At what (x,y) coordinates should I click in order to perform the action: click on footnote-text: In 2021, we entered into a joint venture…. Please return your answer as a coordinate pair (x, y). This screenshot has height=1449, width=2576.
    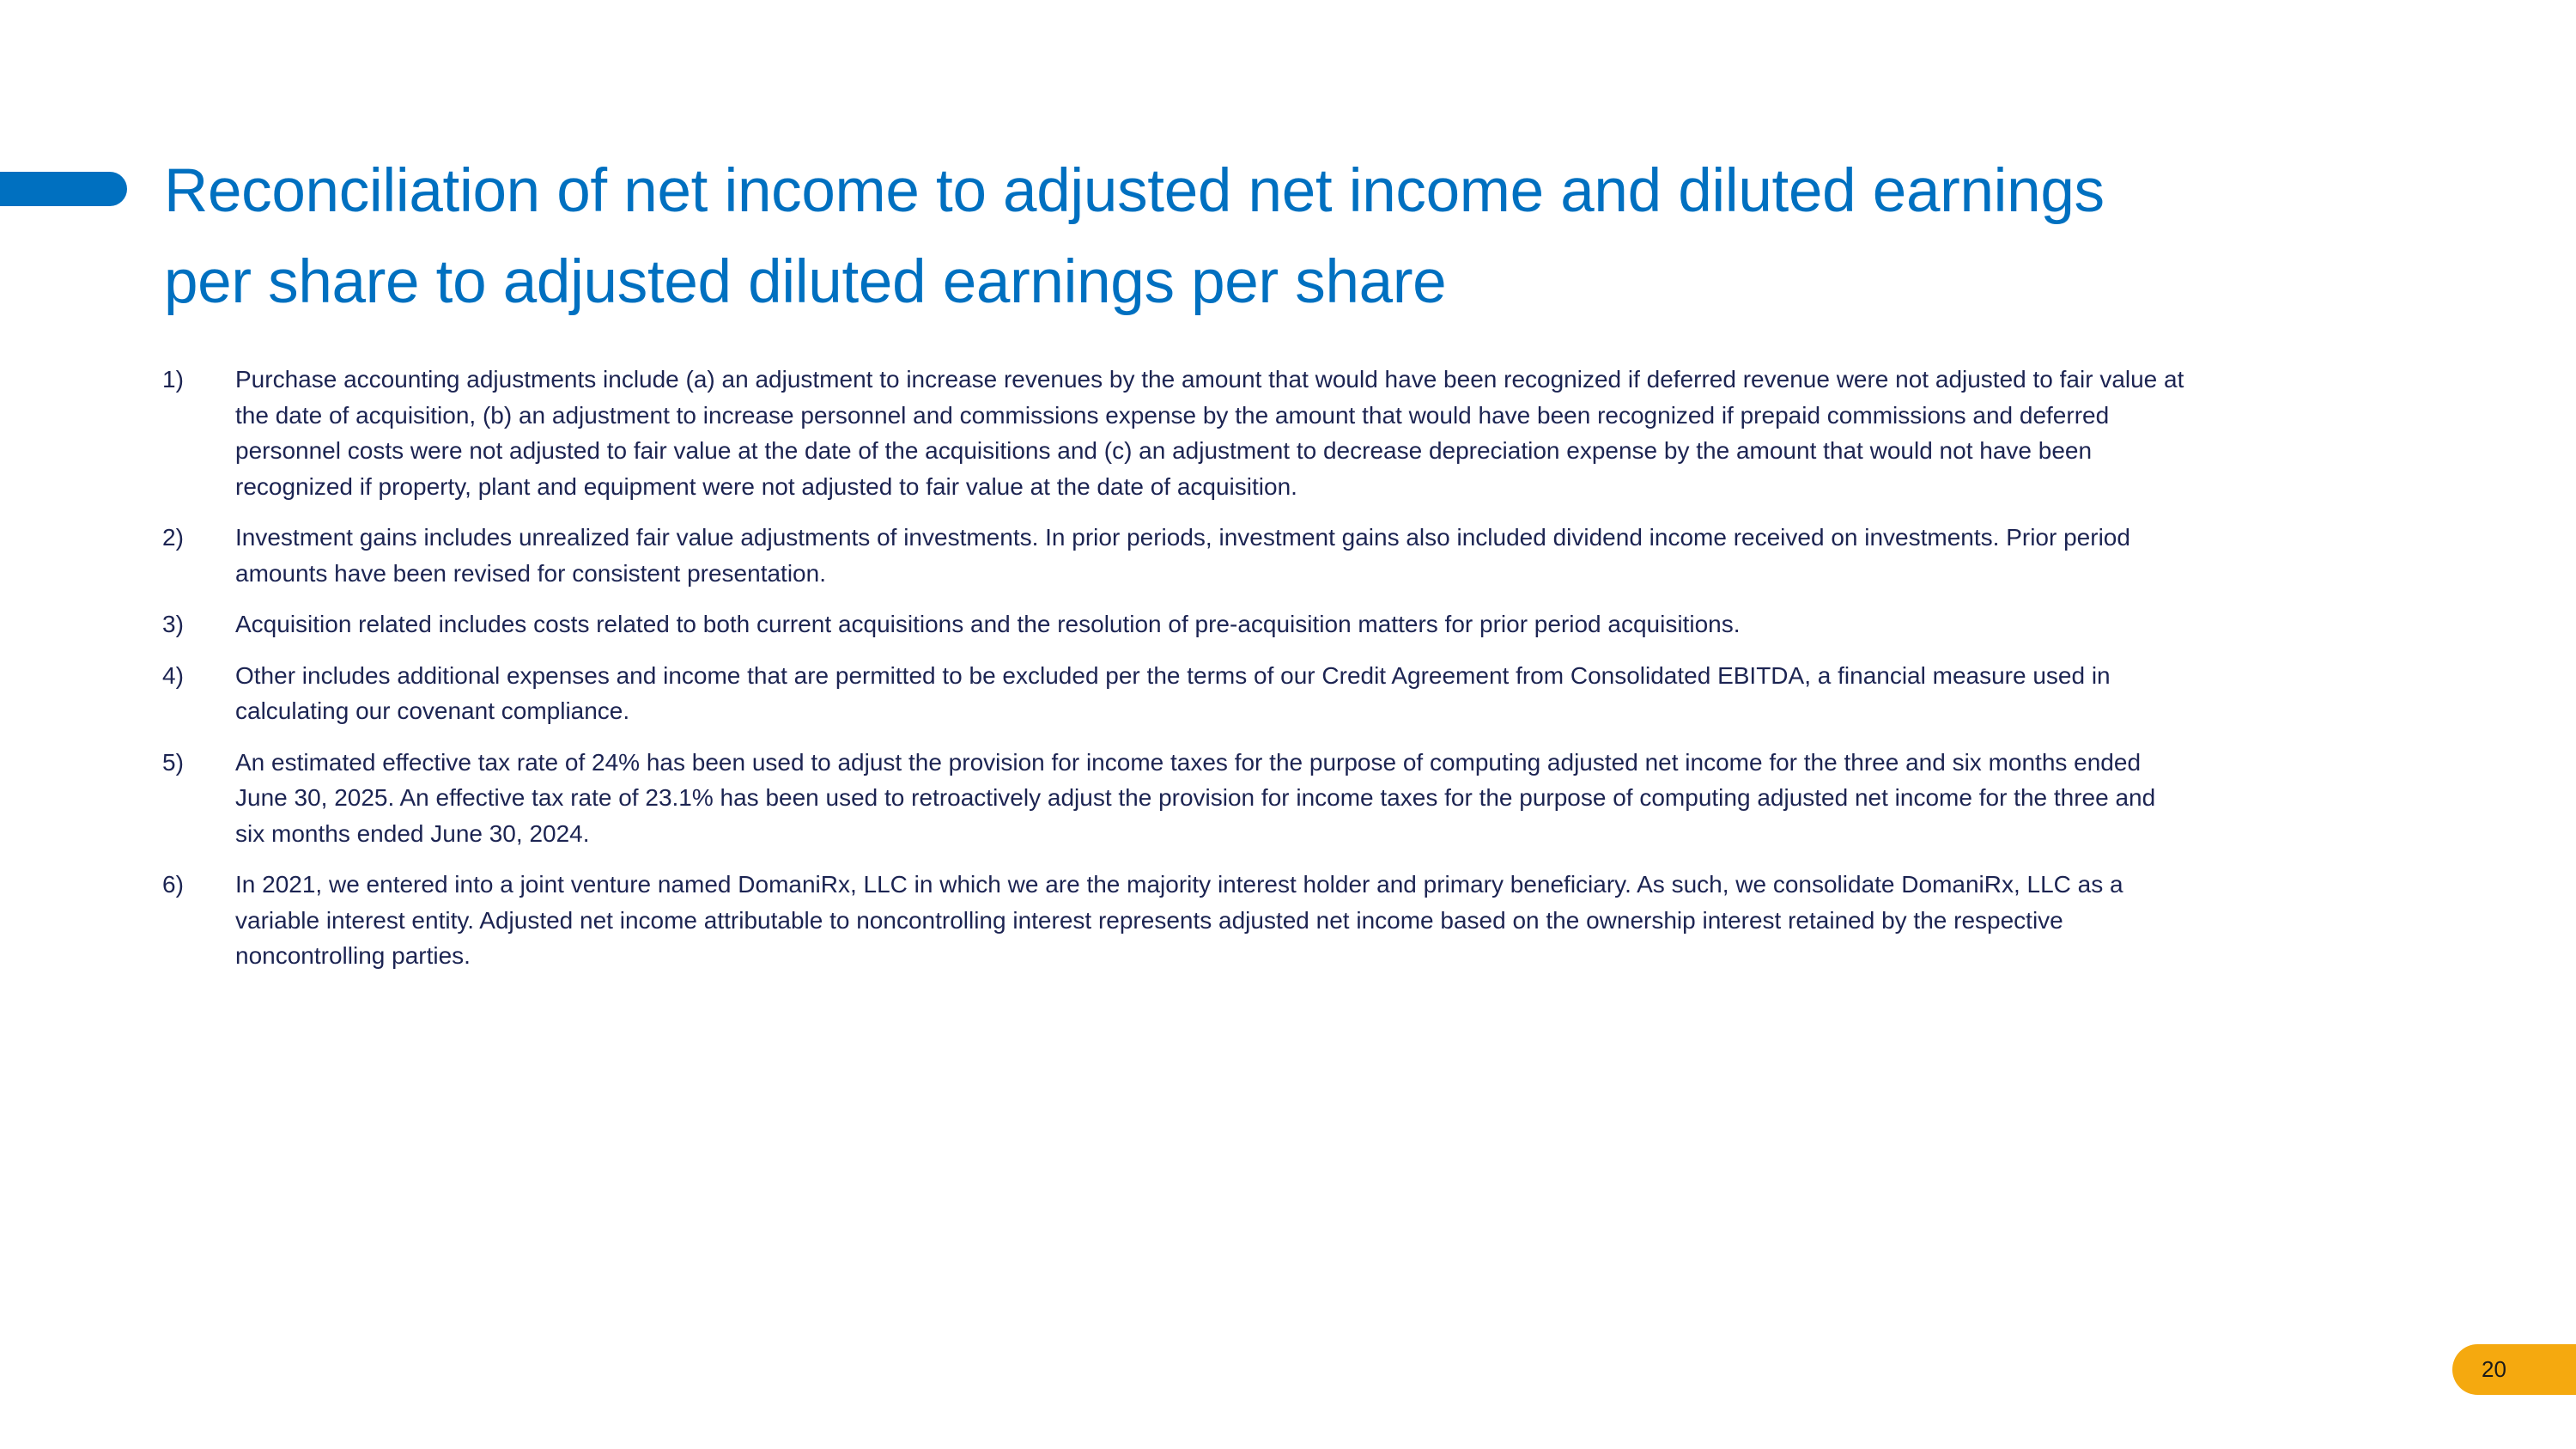
    Looking at the image, I should click on (1179, 920).